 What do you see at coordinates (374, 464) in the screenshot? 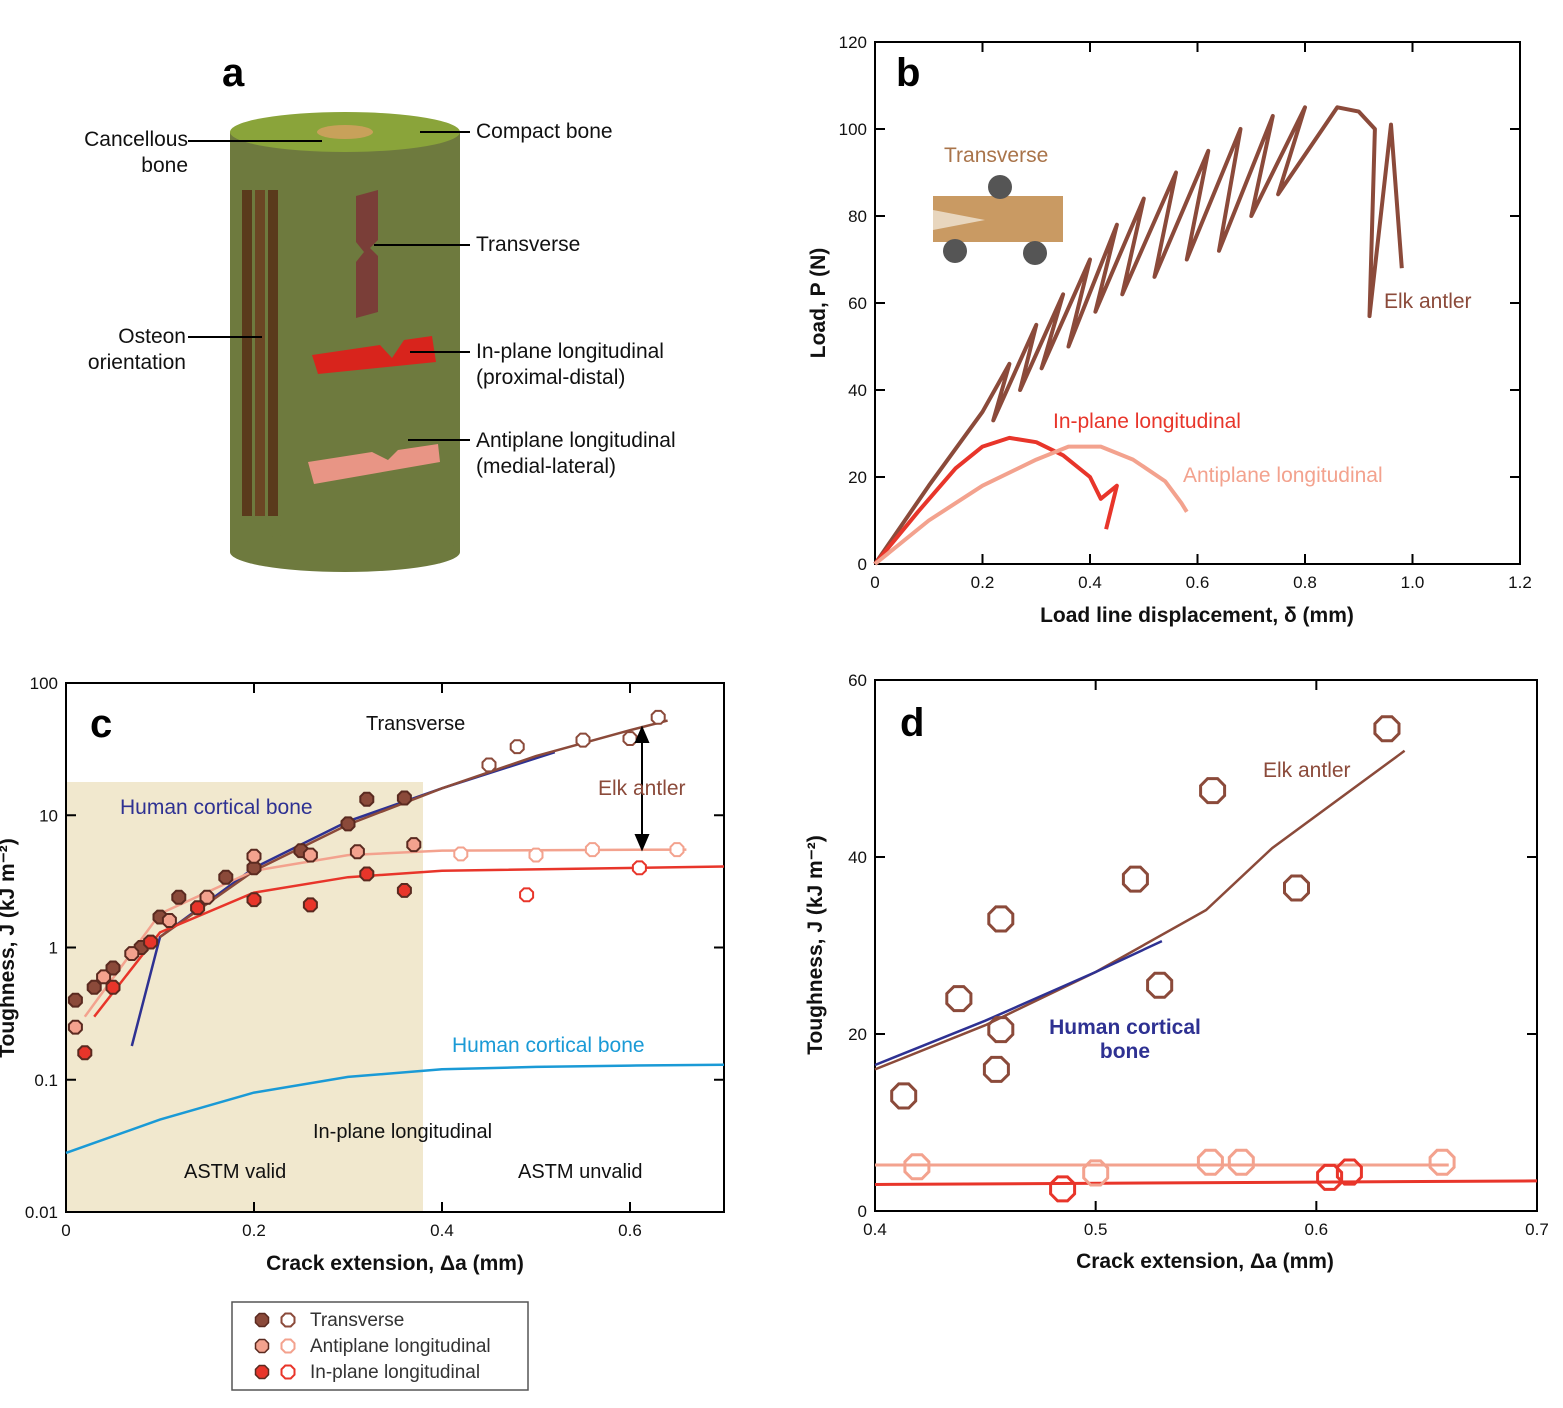
I see `antiplane-specimen` at bounding box center [374, 464].